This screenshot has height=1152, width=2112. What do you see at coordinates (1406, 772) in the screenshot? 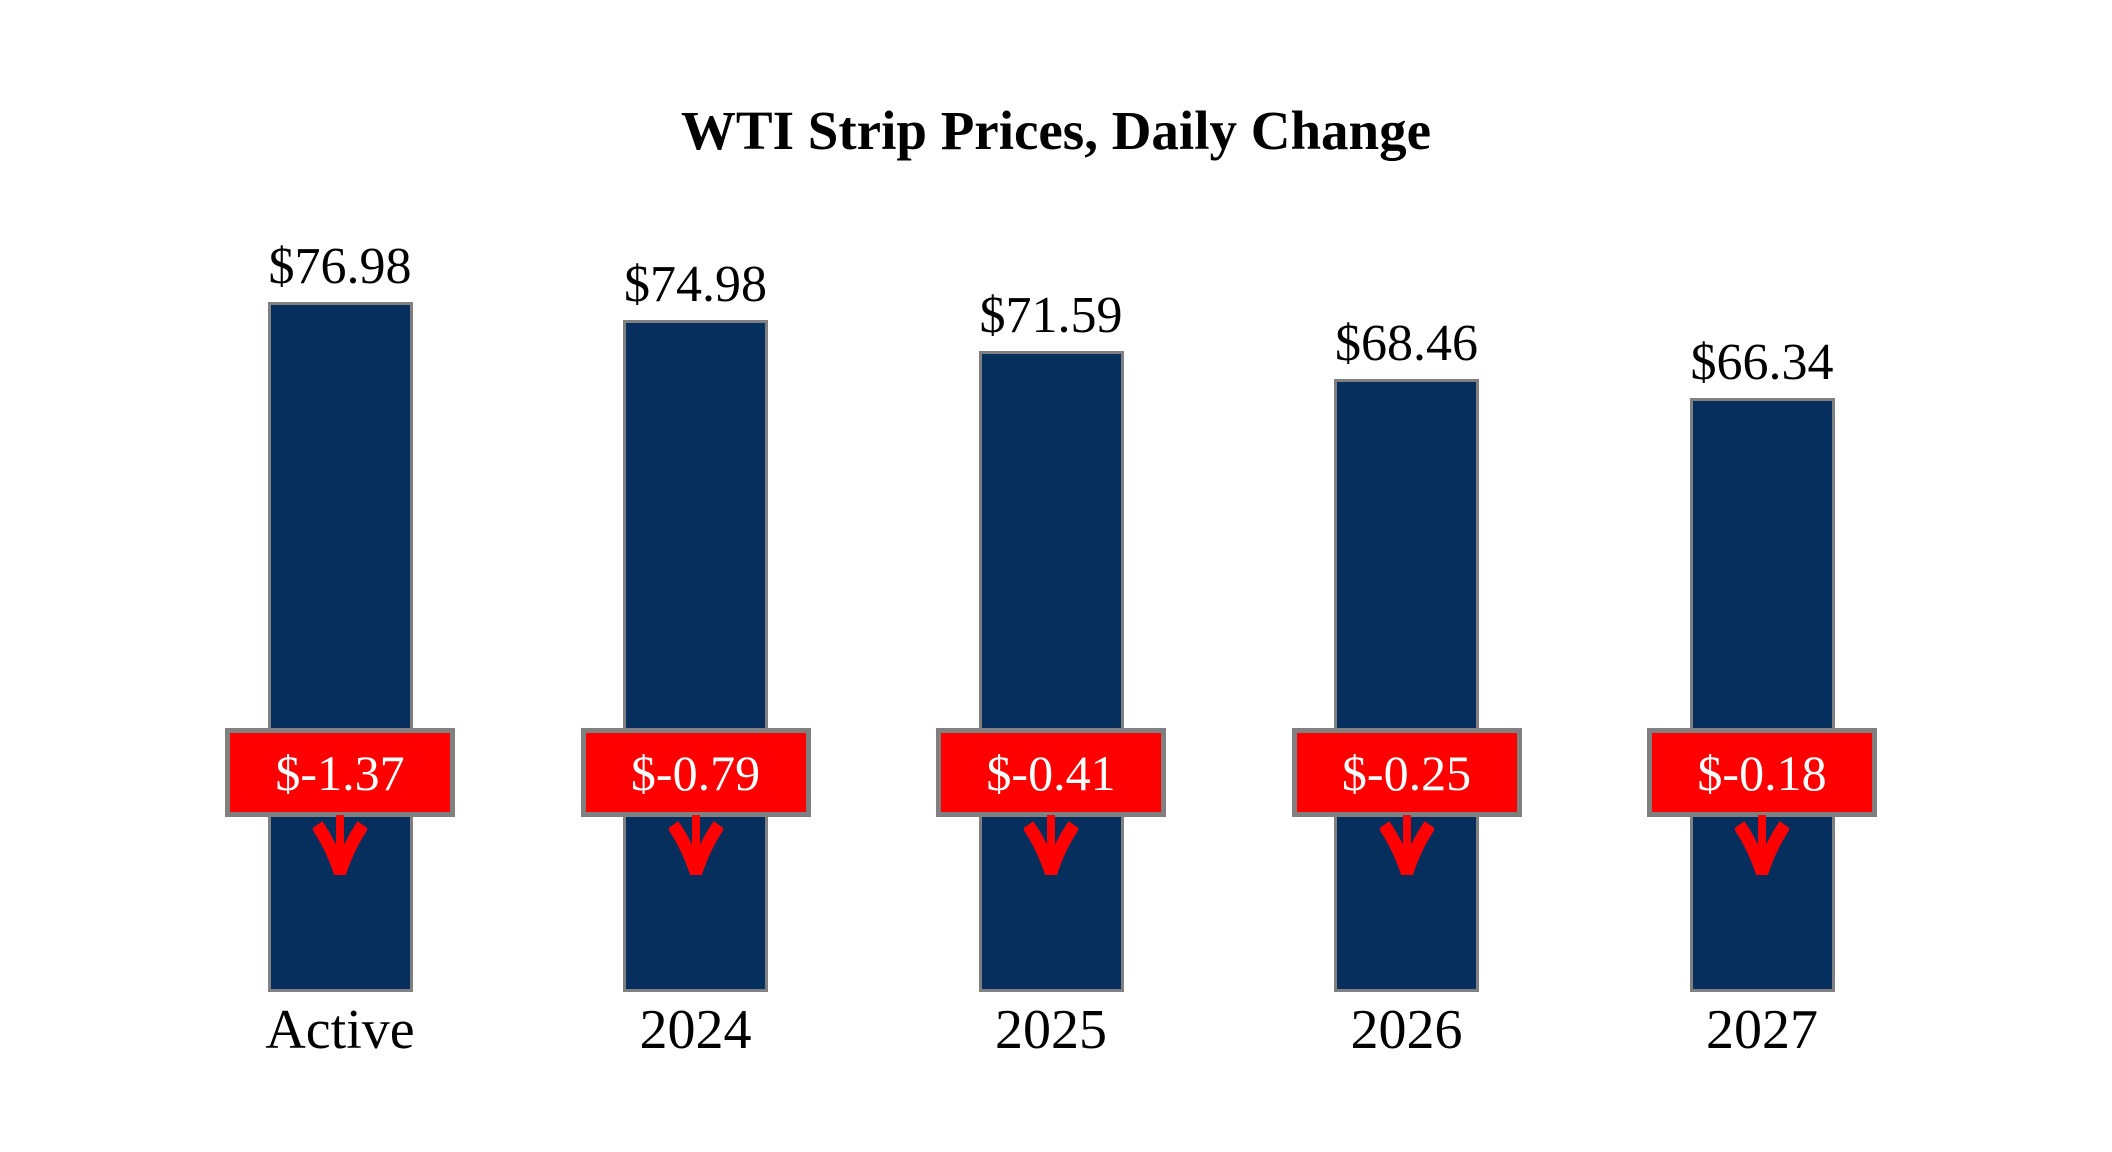
I see `daily-change-badge: $-0.25` at bounding box center [1406, 772].